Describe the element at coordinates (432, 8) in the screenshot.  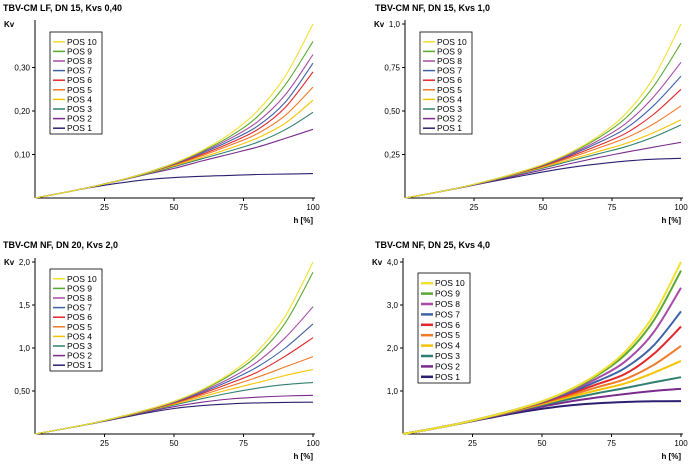
I see `chart-title: TBV-CM NF, DN 15, Kvs 1,0` at that location.